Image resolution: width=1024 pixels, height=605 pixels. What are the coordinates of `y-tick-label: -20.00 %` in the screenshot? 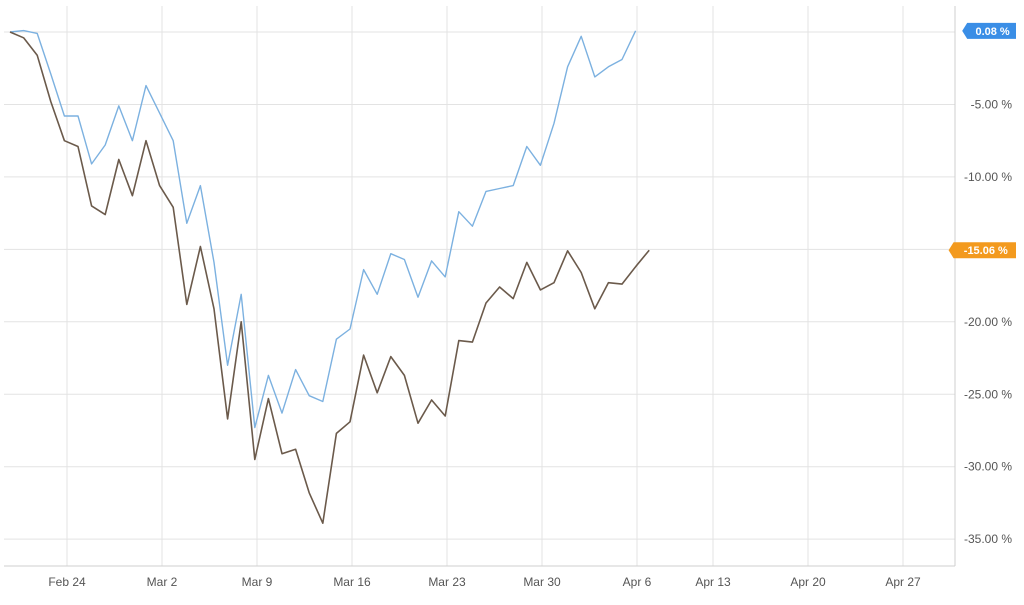 It's located at (988, 322).